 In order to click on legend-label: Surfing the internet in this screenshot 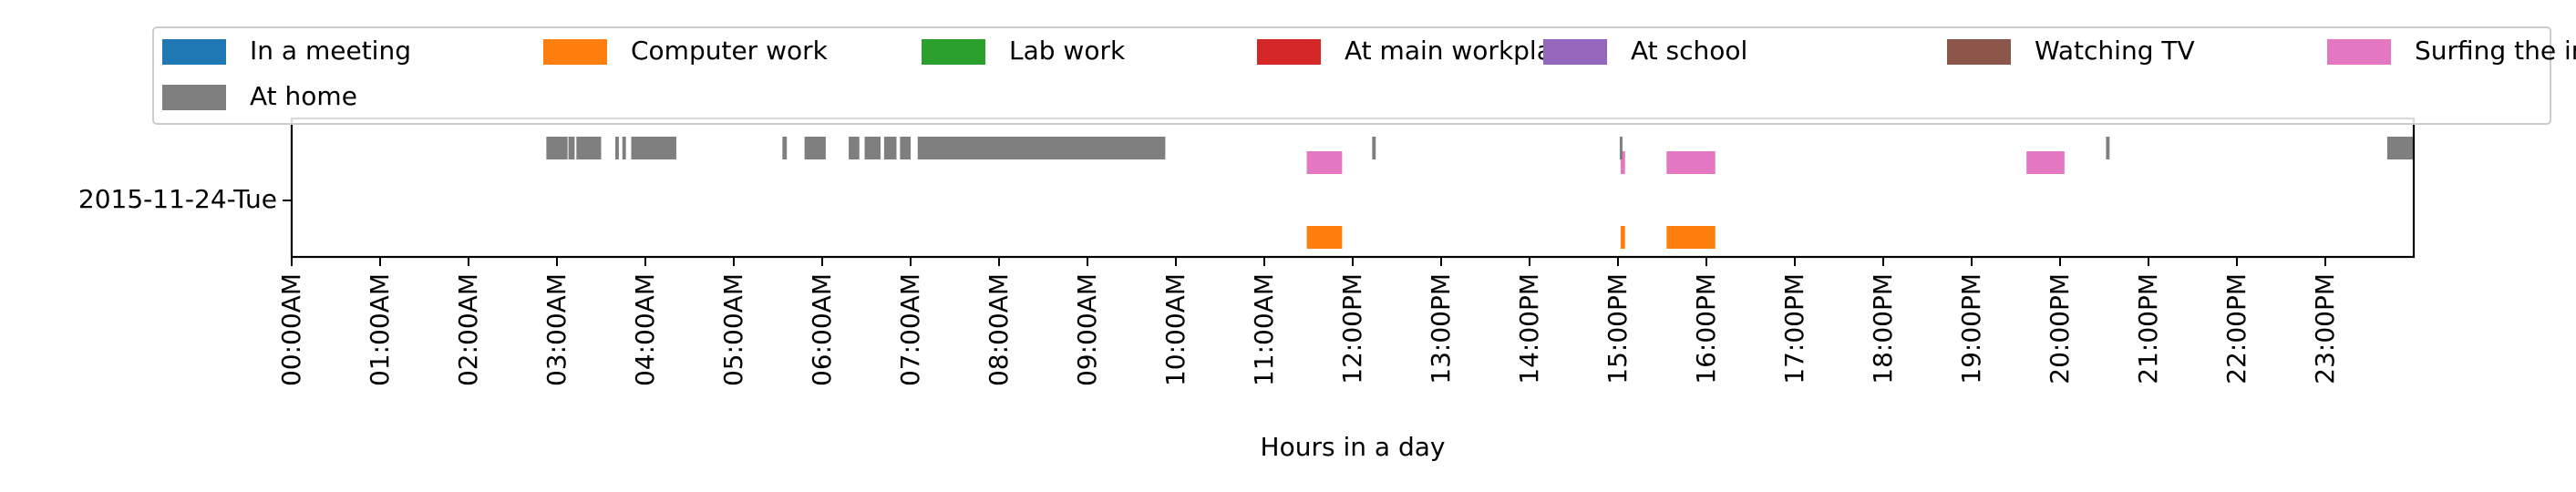, I will do `click(2495, 51)`.